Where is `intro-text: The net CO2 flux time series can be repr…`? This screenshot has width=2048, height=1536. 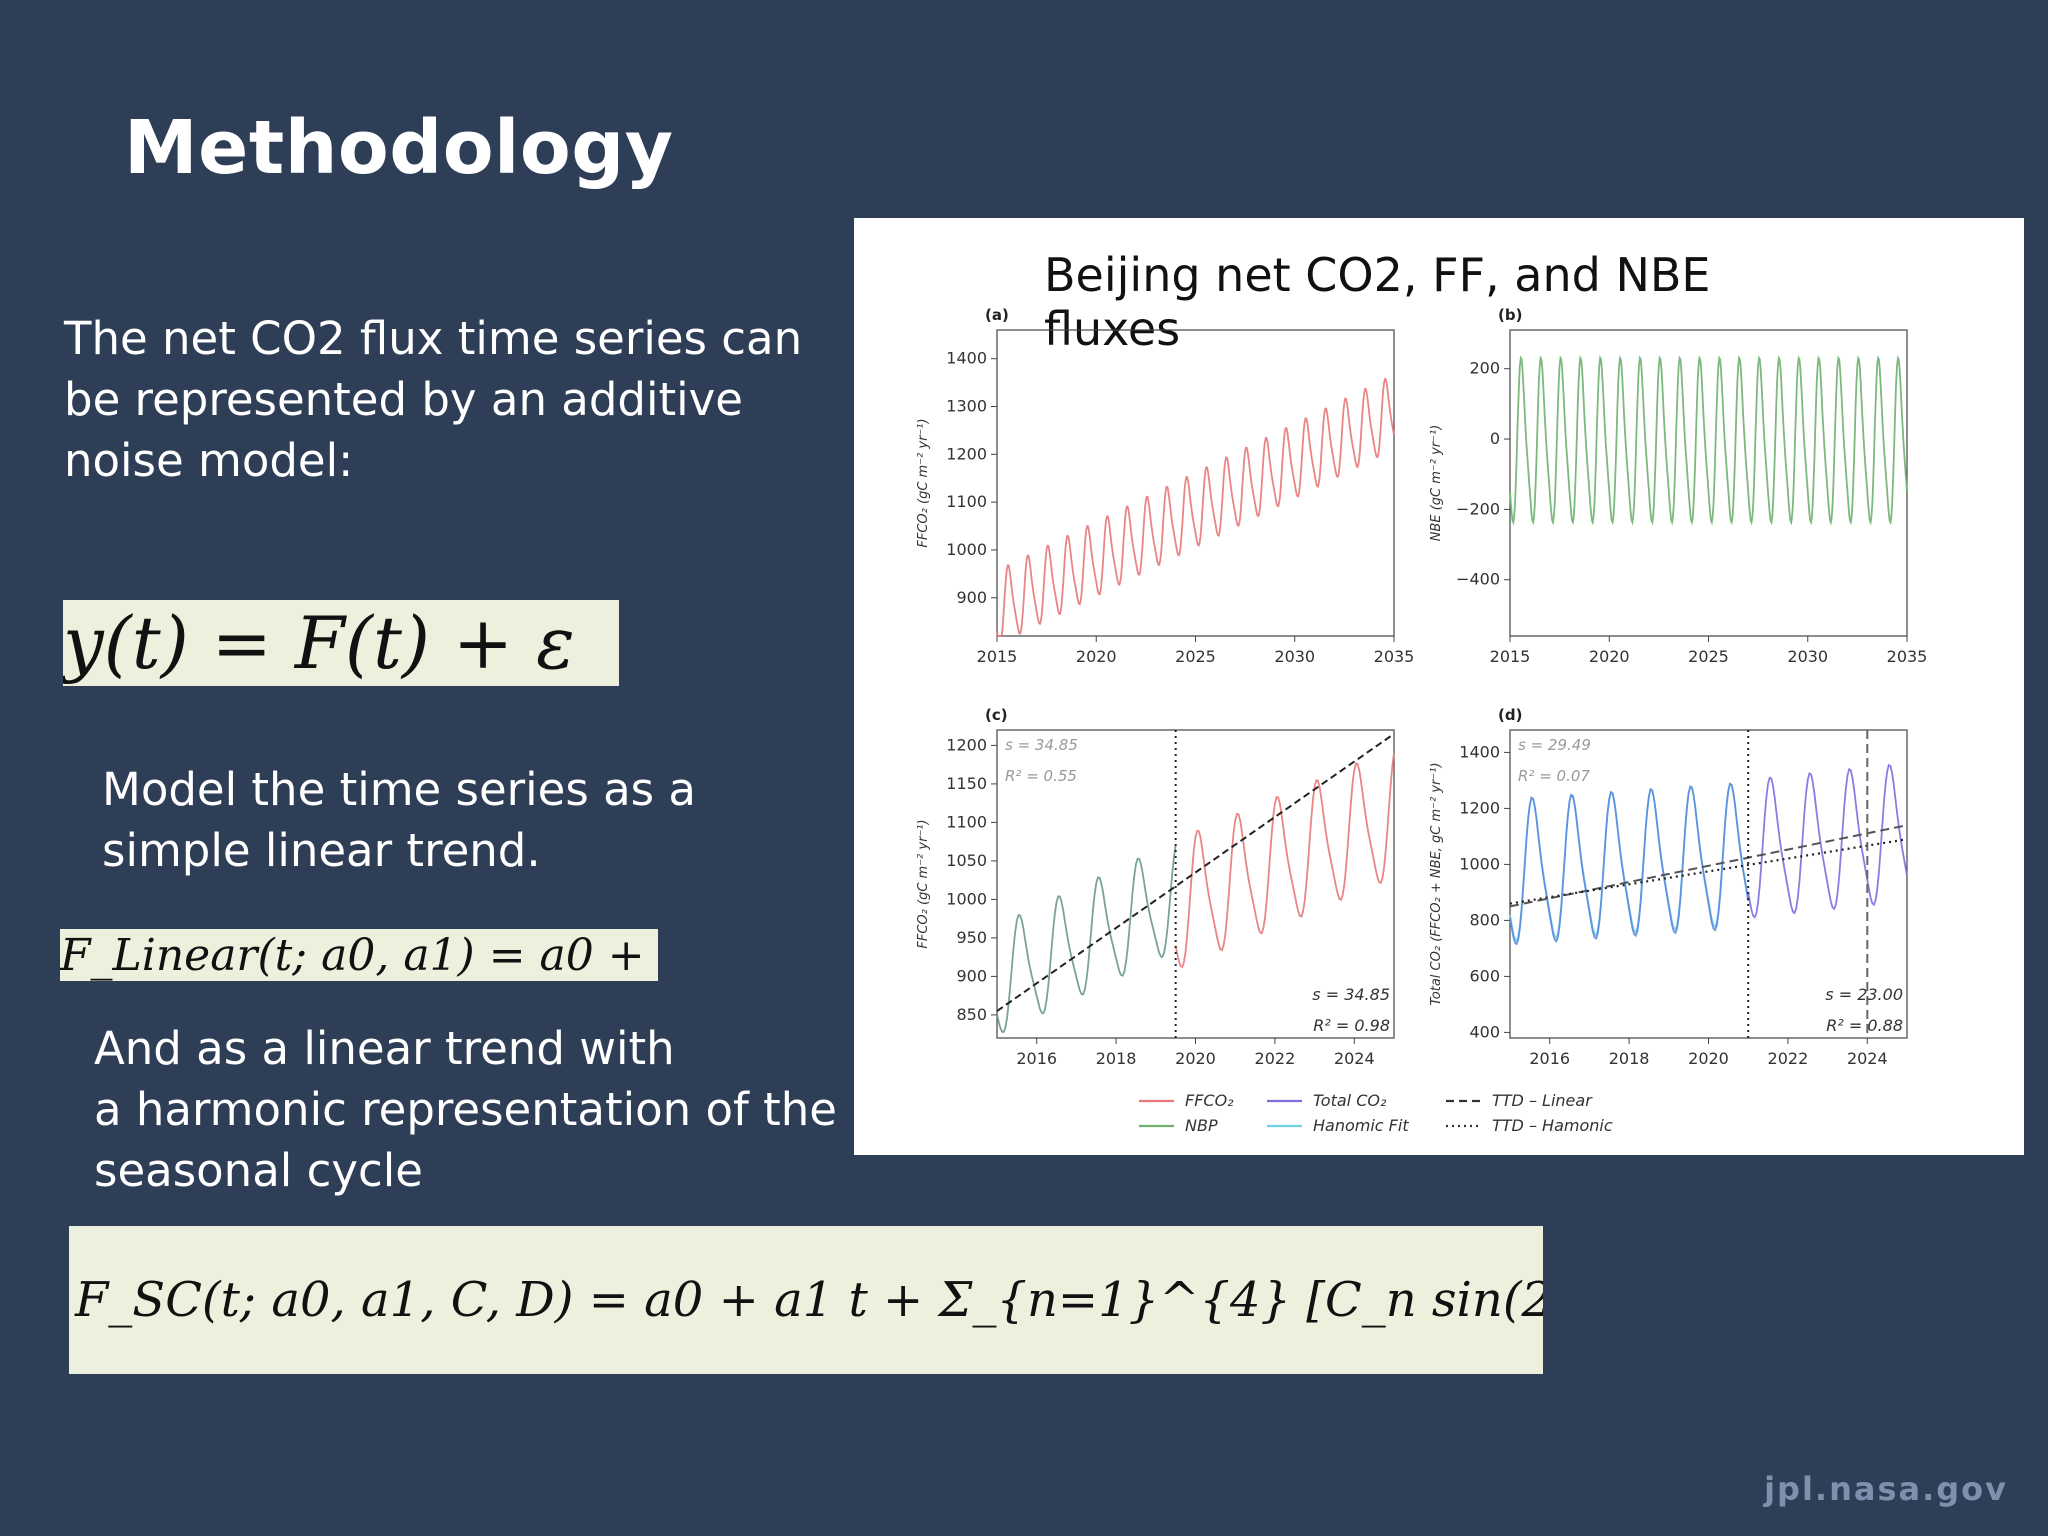
intro-text: The net CO2 flux time series can be repr… is located at coordinates (433, 399).